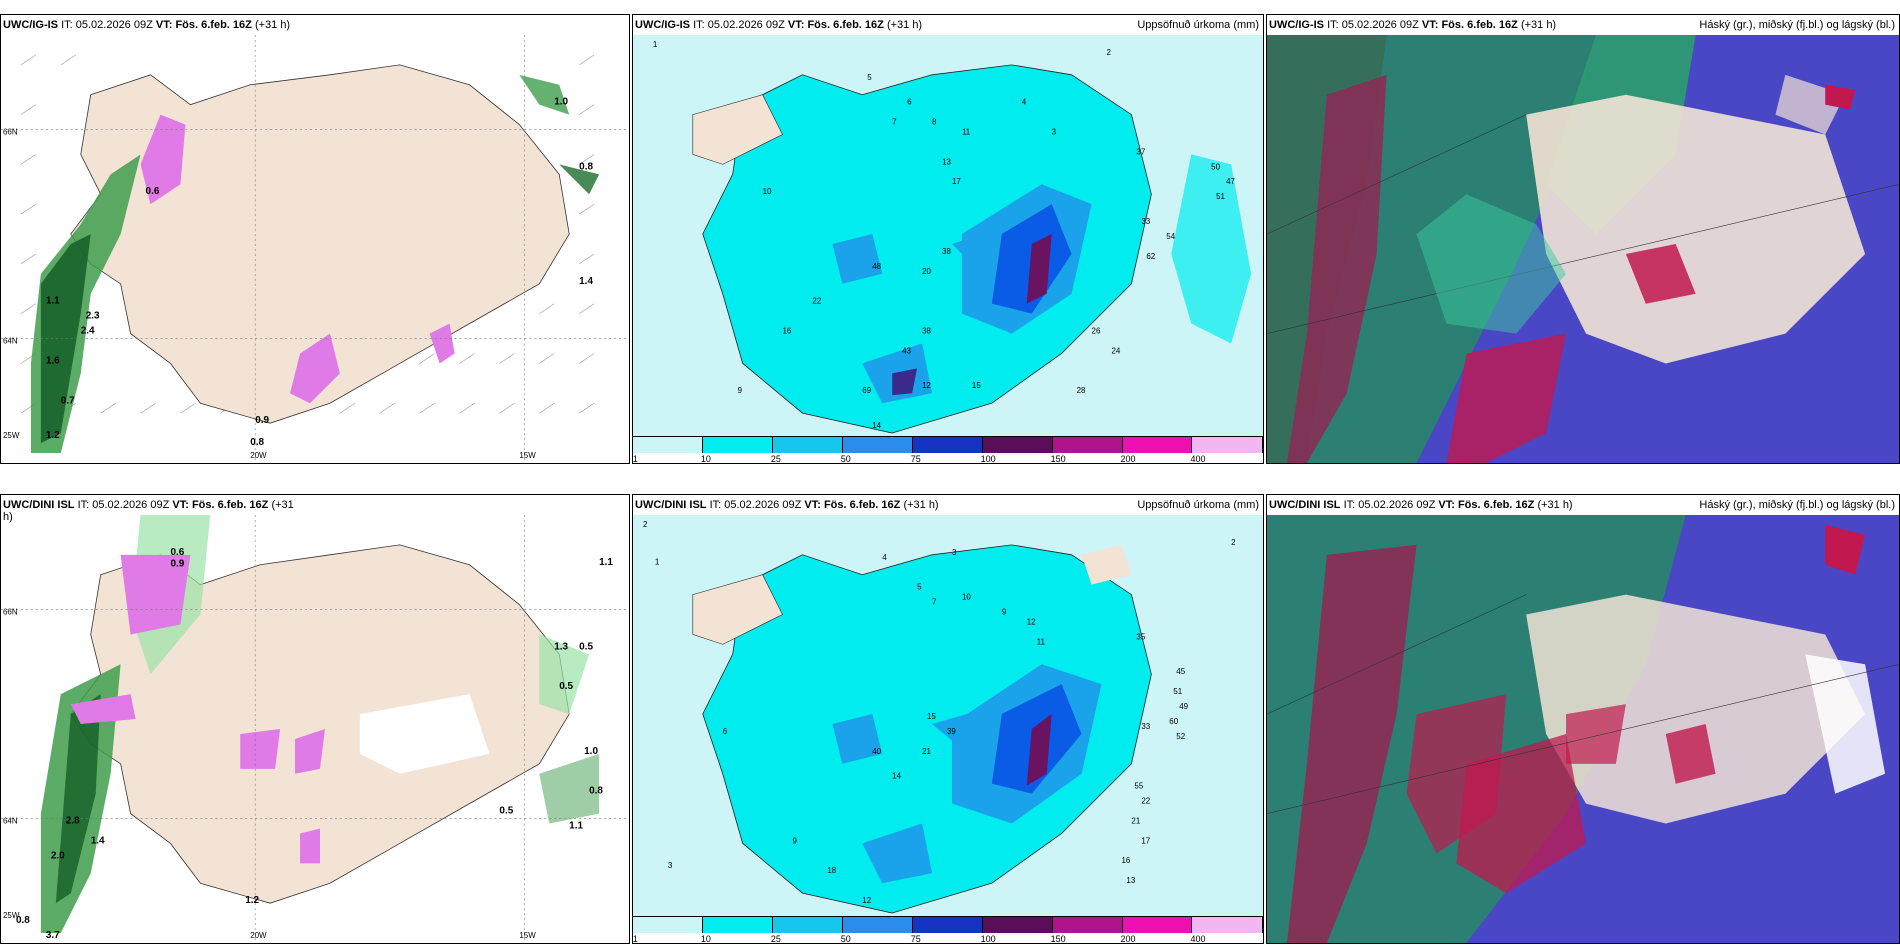  Describe the element at coordinates (1125, 860) in the screenshot. I see `value-label: 16` at that location.